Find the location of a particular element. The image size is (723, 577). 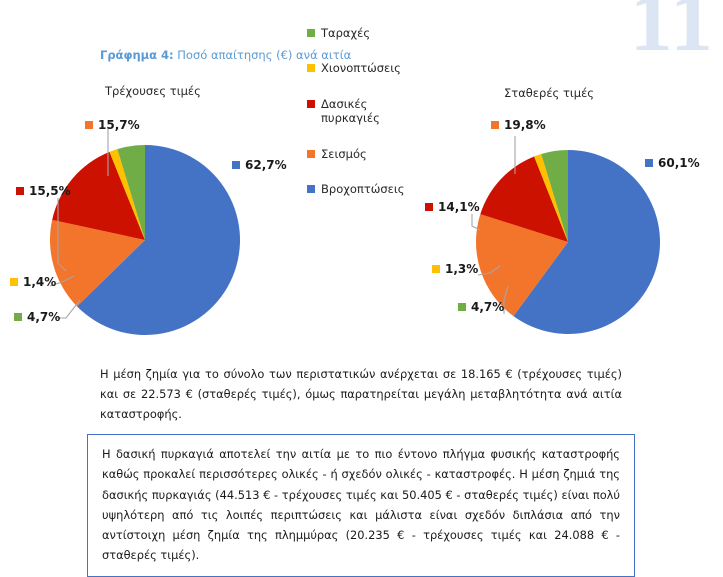

legend-label: Χιονοπτώσεις is located at coordinates (361, 68).